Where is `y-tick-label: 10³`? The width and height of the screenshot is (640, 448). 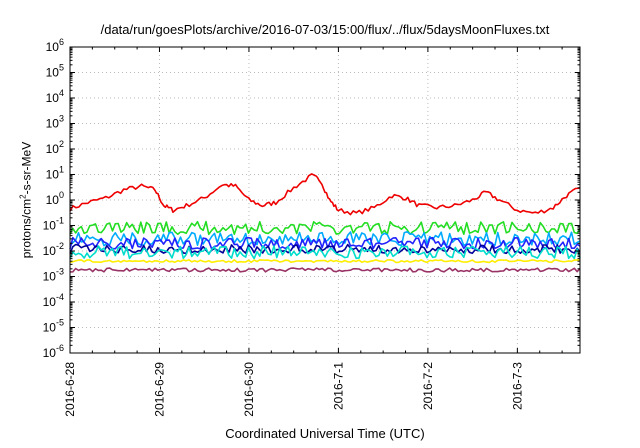
y-tick-label: 10³ is located at coordinates (55, 122).